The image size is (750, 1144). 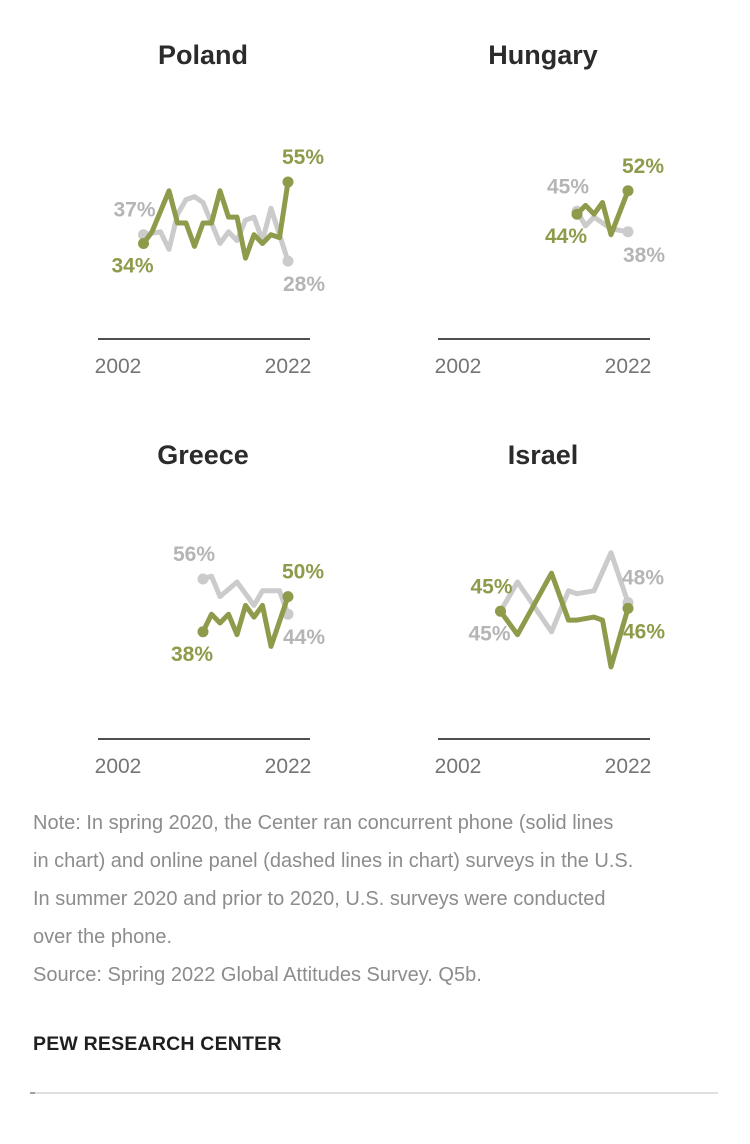 I want to click on value-label: 50%, so click(x=303, y=572).